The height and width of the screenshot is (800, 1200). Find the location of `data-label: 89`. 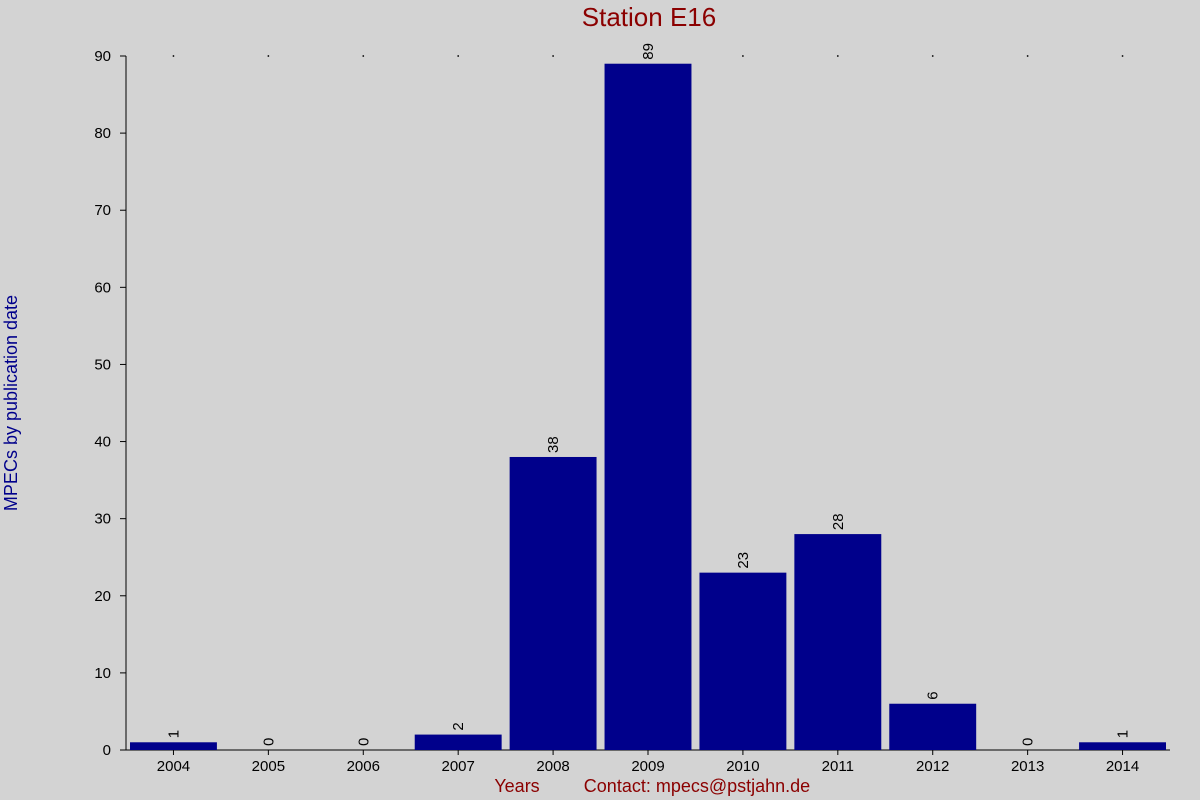

data-label: 89 is located at coordinates (648, 51).